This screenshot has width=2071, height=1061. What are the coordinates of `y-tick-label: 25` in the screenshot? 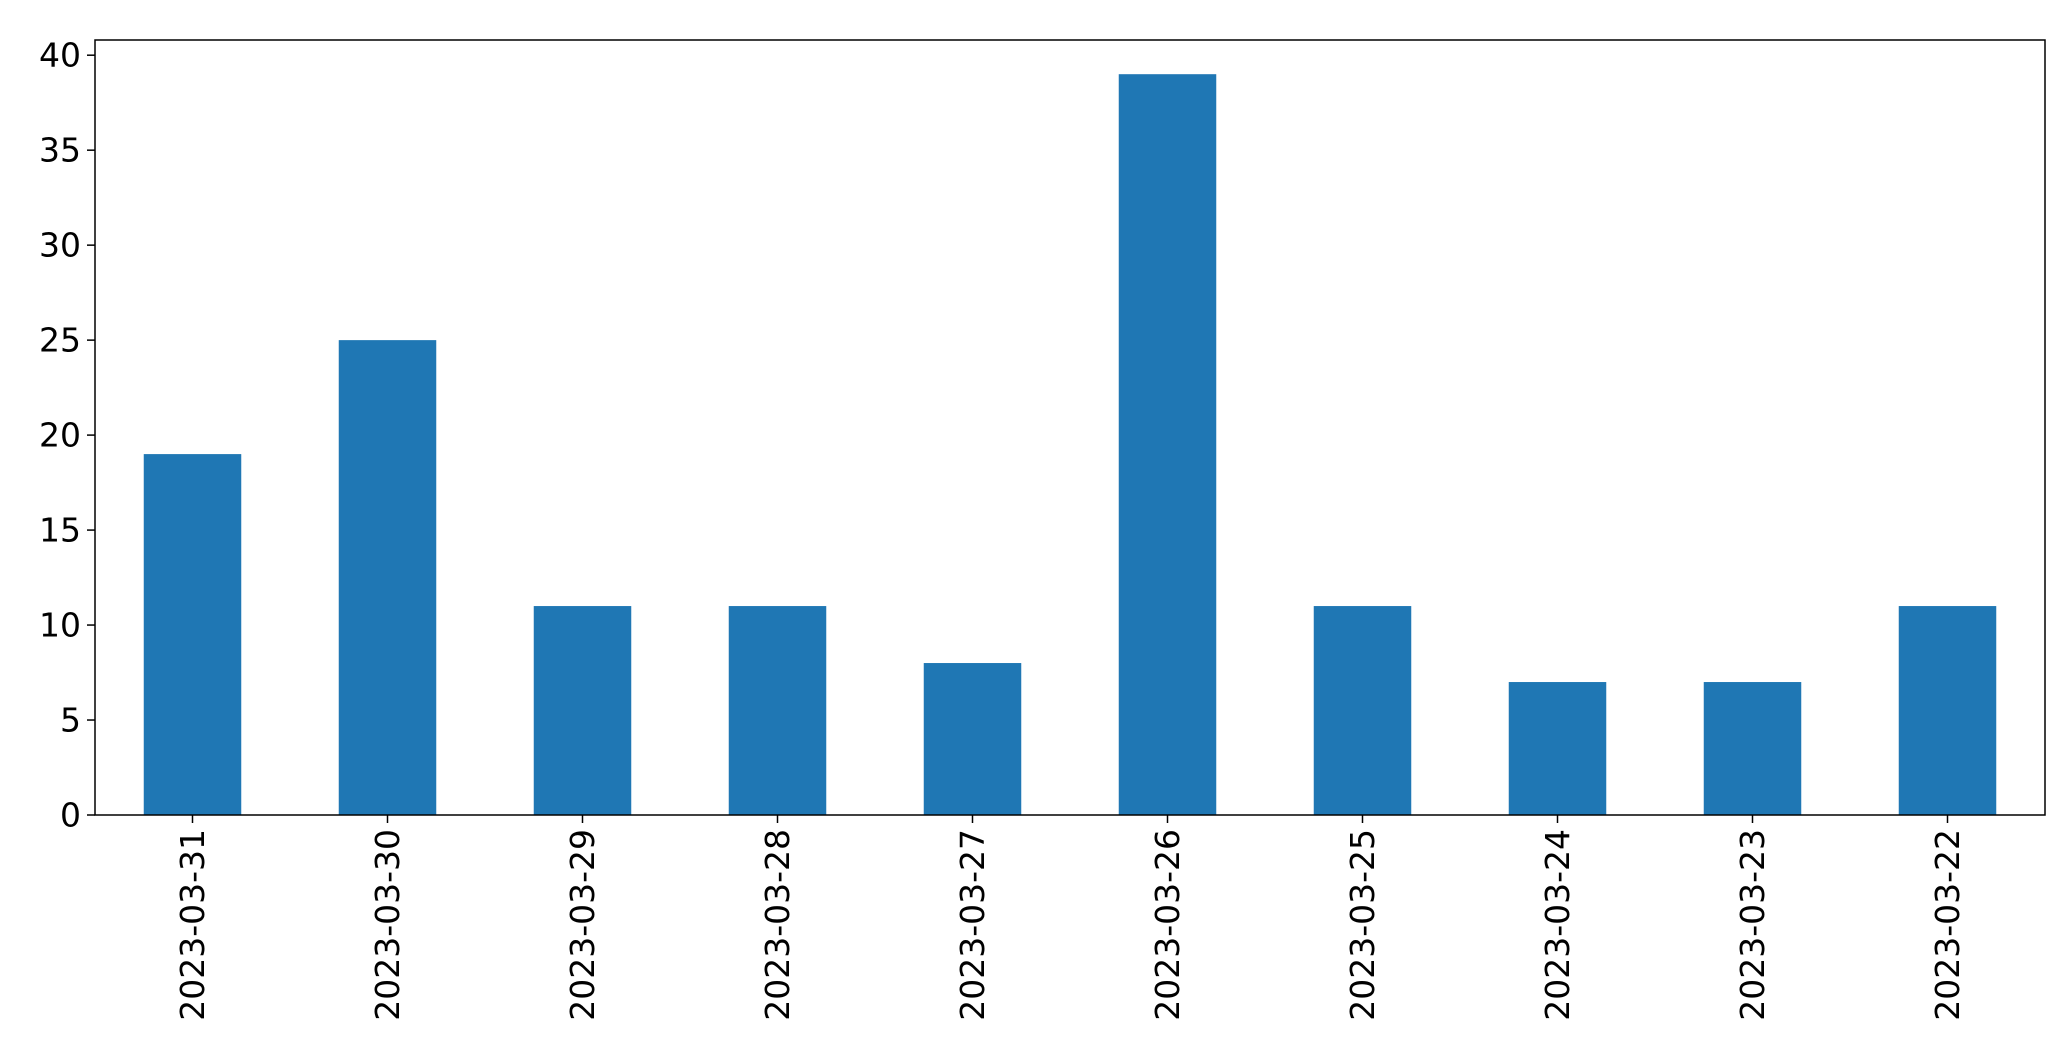 It's located at (60, 340).